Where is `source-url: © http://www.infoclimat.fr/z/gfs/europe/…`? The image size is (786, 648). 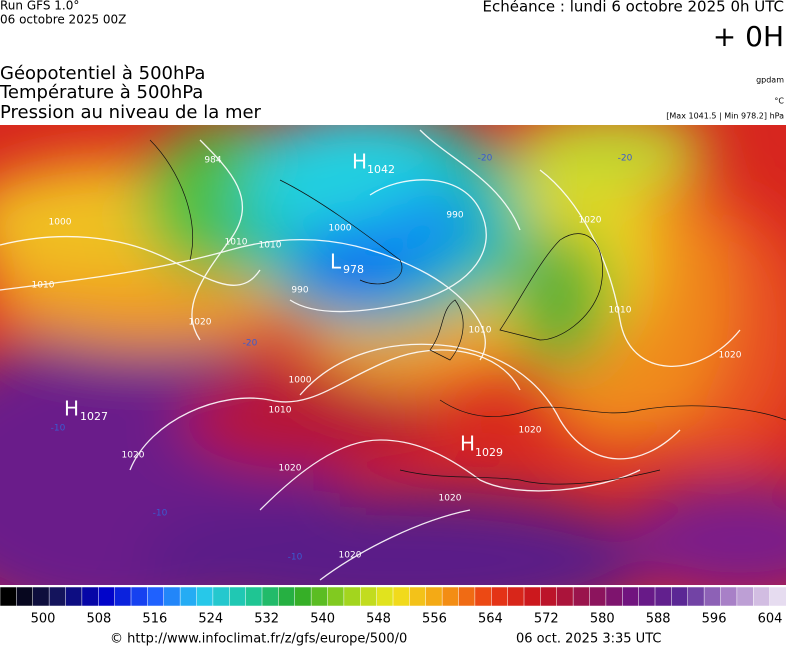
source-url: © http://www.infoclimat.fr/z/gfs/europe/… is located at coordinates (258, 639).